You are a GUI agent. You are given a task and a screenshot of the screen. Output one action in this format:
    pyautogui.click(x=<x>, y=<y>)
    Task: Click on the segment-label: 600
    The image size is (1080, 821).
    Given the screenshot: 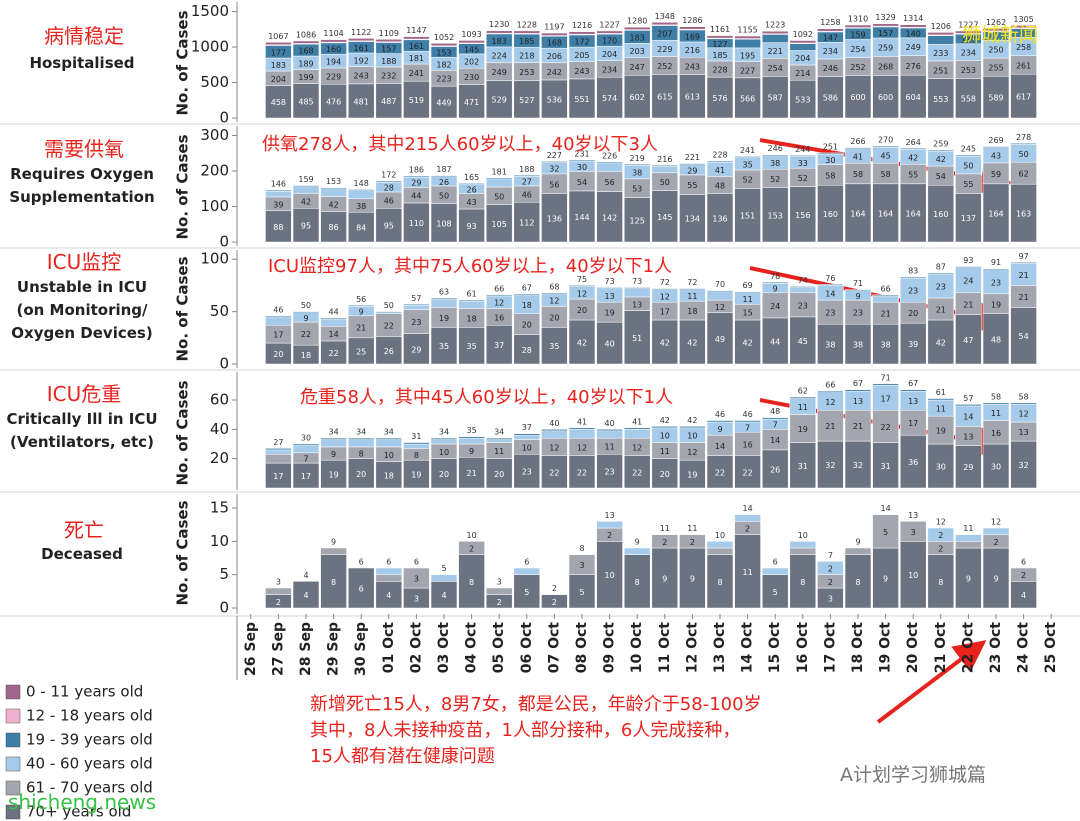 What is the action you would take?
    pyautogui.click(x=885, y=97)
    